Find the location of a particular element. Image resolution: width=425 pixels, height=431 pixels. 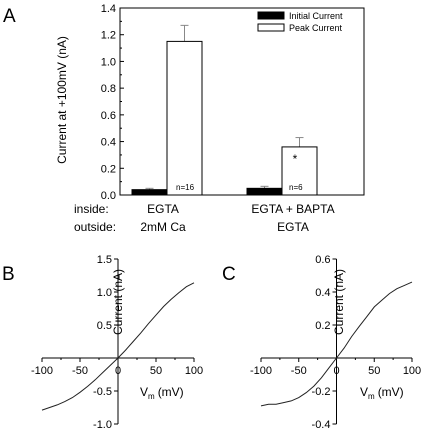

x-tick-label-b: 50 is located at coordinates (156, 371).